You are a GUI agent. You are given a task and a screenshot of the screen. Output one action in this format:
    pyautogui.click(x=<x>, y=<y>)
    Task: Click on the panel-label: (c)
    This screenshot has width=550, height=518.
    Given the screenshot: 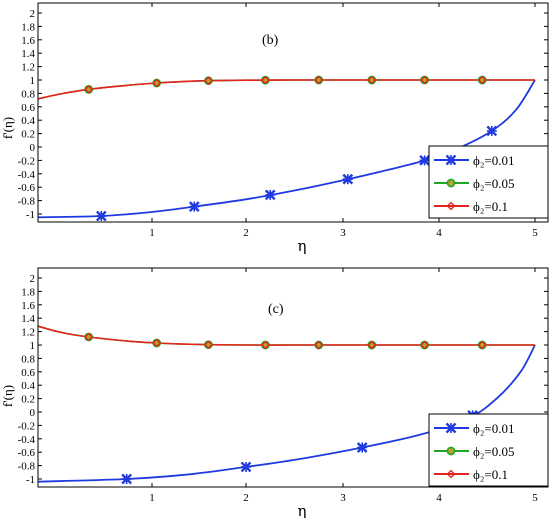 What is the action you would take?
    pyautogui.click(x=276, y=309)
    